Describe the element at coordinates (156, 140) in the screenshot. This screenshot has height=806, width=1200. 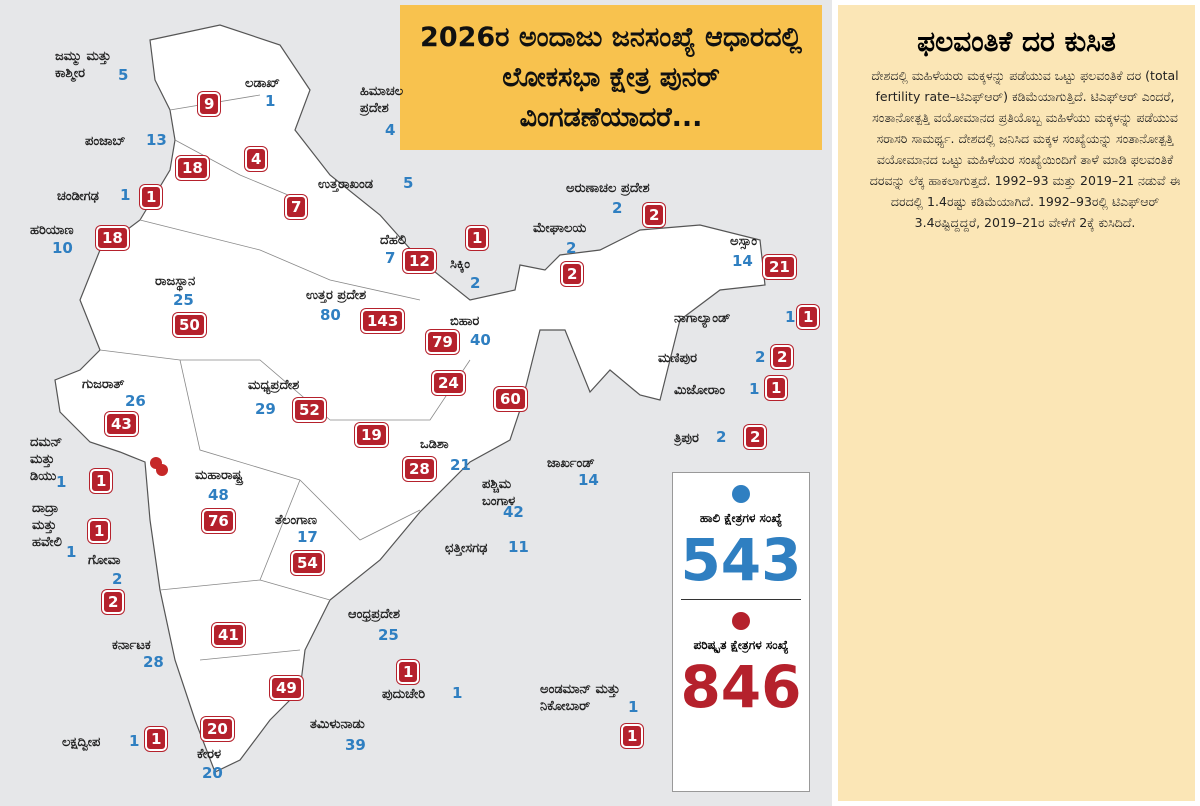
I see `current-seats: 13` at that location.